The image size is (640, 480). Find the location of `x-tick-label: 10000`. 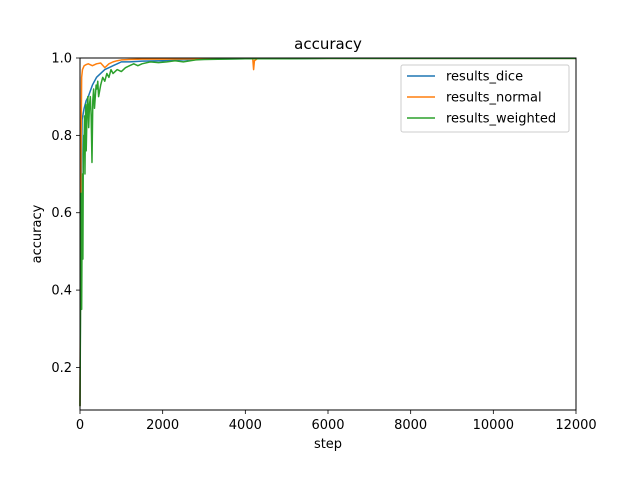

x-tick-label: 10000 is located at coordinates (493, 425).